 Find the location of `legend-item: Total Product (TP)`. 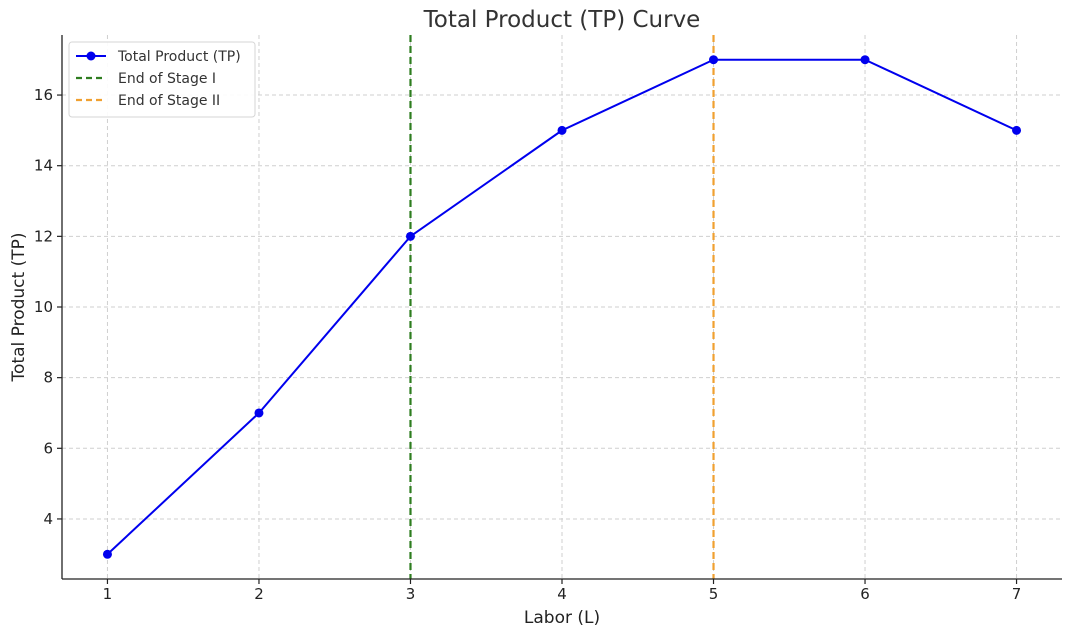

legend-item: Total Product (TP) is located at coordinates (158, 57).